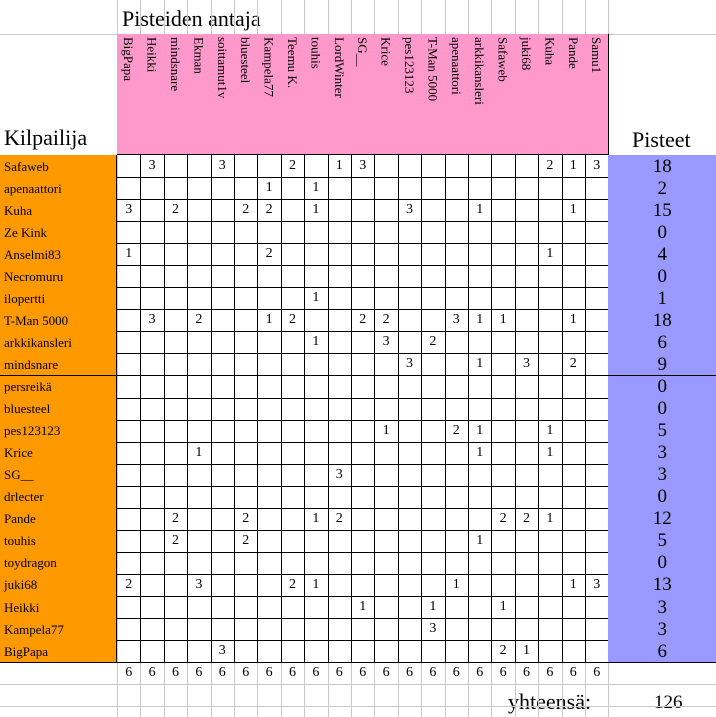 Image resolution: width=716 pixels, height=717 pixels. I want to click on competitor-name: Safaweb, so click(58, 167).